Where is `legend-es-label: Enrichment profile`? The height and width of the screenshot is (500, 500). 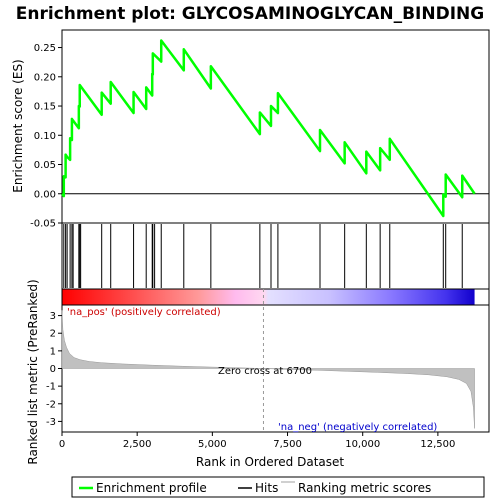
legend-es-label: Enrichment profile is located at coordinates (151, 488).